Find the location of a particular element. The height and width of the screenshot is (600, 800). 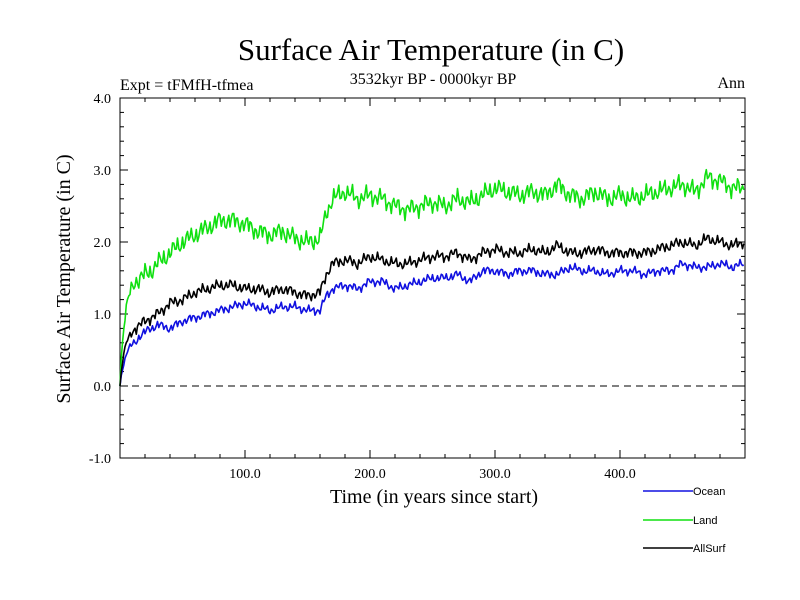

legend: Ocean Land AllSurf is located at coordinates (684, 520).